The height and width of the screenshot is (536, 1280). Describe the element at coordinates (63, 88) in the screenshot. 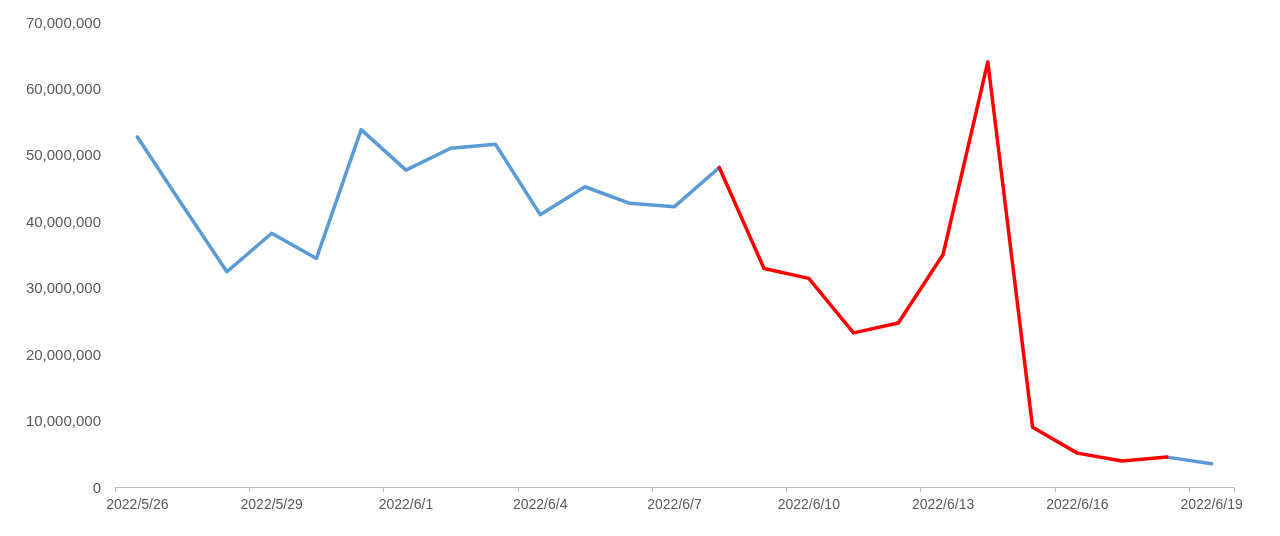

I see `y-tick-label: 60,000,000` at that location.